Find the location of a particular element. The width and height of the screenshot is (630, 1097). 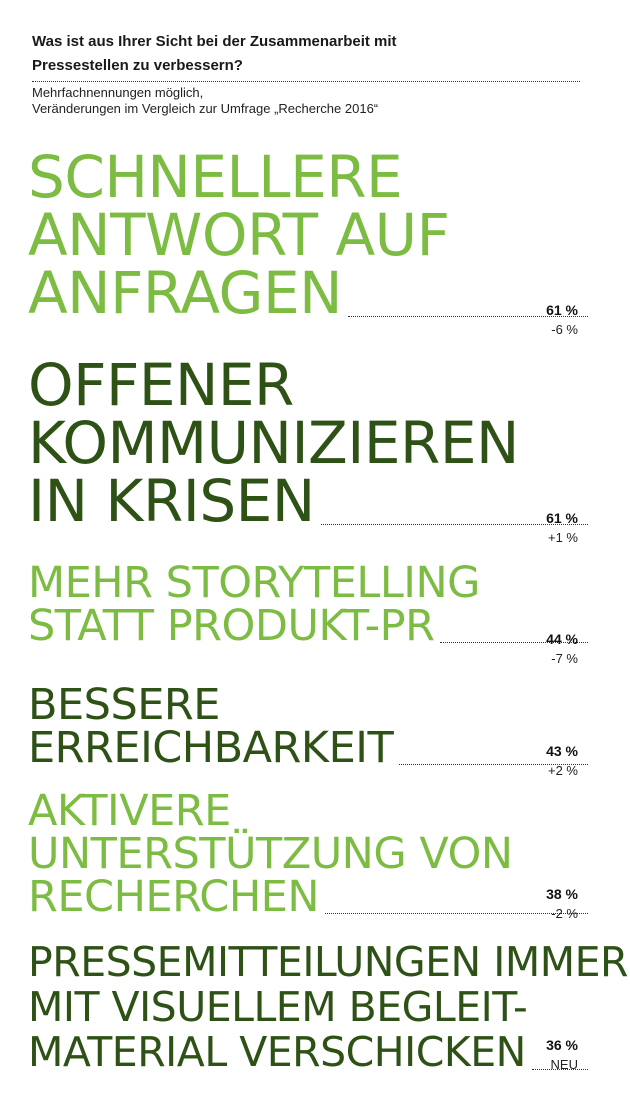

item-label: OFFENER KOMMUNIZIEREN IN KRISEN is located at coordinates (308, 443).